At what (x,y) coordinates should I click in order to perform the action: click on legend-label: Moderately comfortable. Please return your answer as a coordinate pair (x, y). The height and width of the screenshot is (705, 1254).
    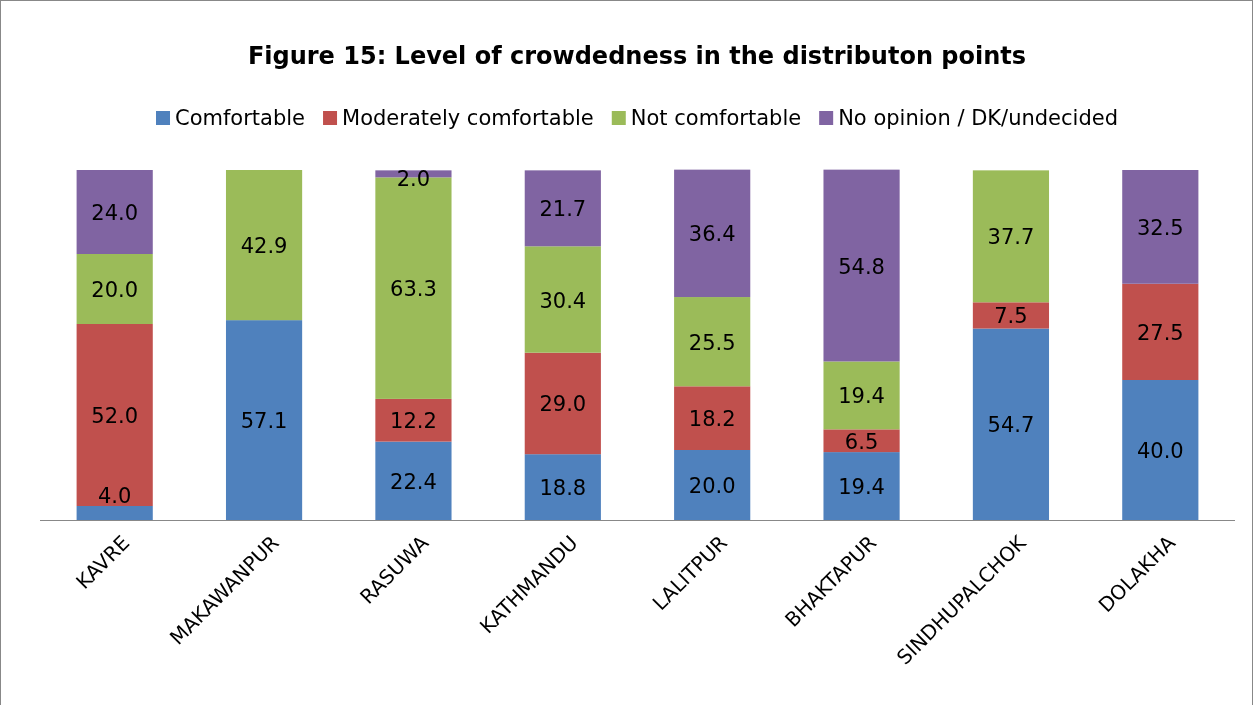
    Looking at the image, I should click on (468, 118).